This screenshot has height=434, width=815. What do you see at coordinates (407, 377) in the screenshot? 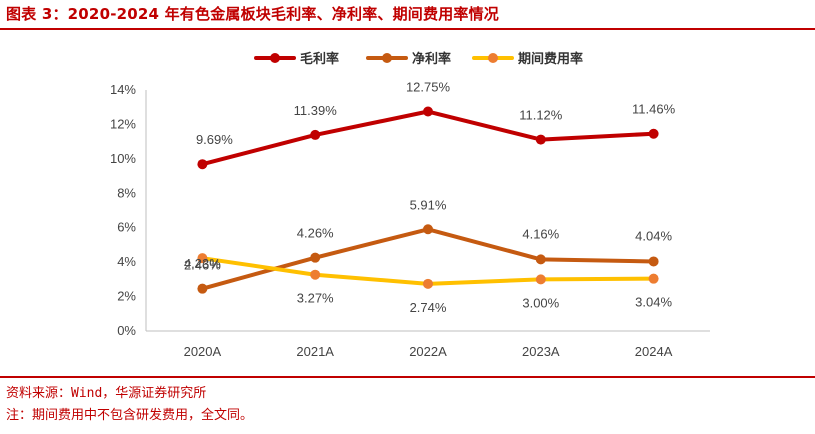
I see `footer-divider` at bounding box center [407, 377].